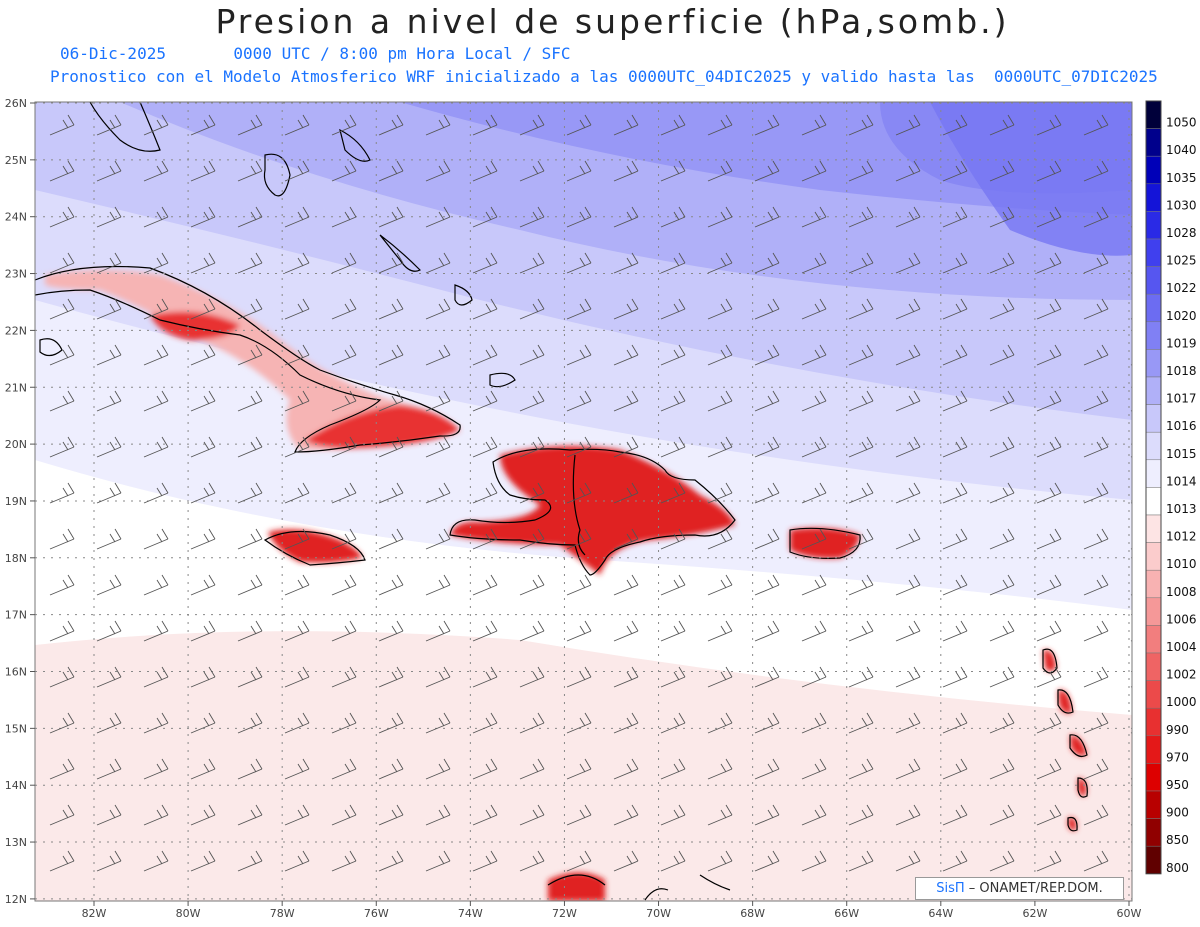 This screenshot has height=927, width=1200. Describe the element at coordinates (1181, 481) in the screenshot. I see `colorbar-label: 1014` at that location.